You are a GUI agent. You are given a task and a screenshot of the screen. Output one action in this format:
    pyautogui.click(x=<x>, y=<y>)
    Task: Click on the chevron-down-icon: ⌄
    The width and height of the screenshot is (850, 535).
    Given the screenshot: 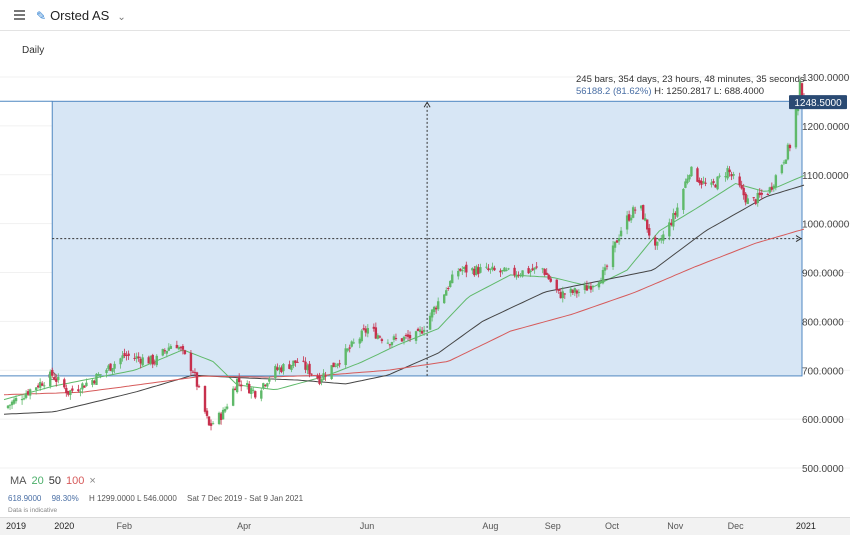 What is the action you would take?
    pyautogui.click(x=121, y=17)
    